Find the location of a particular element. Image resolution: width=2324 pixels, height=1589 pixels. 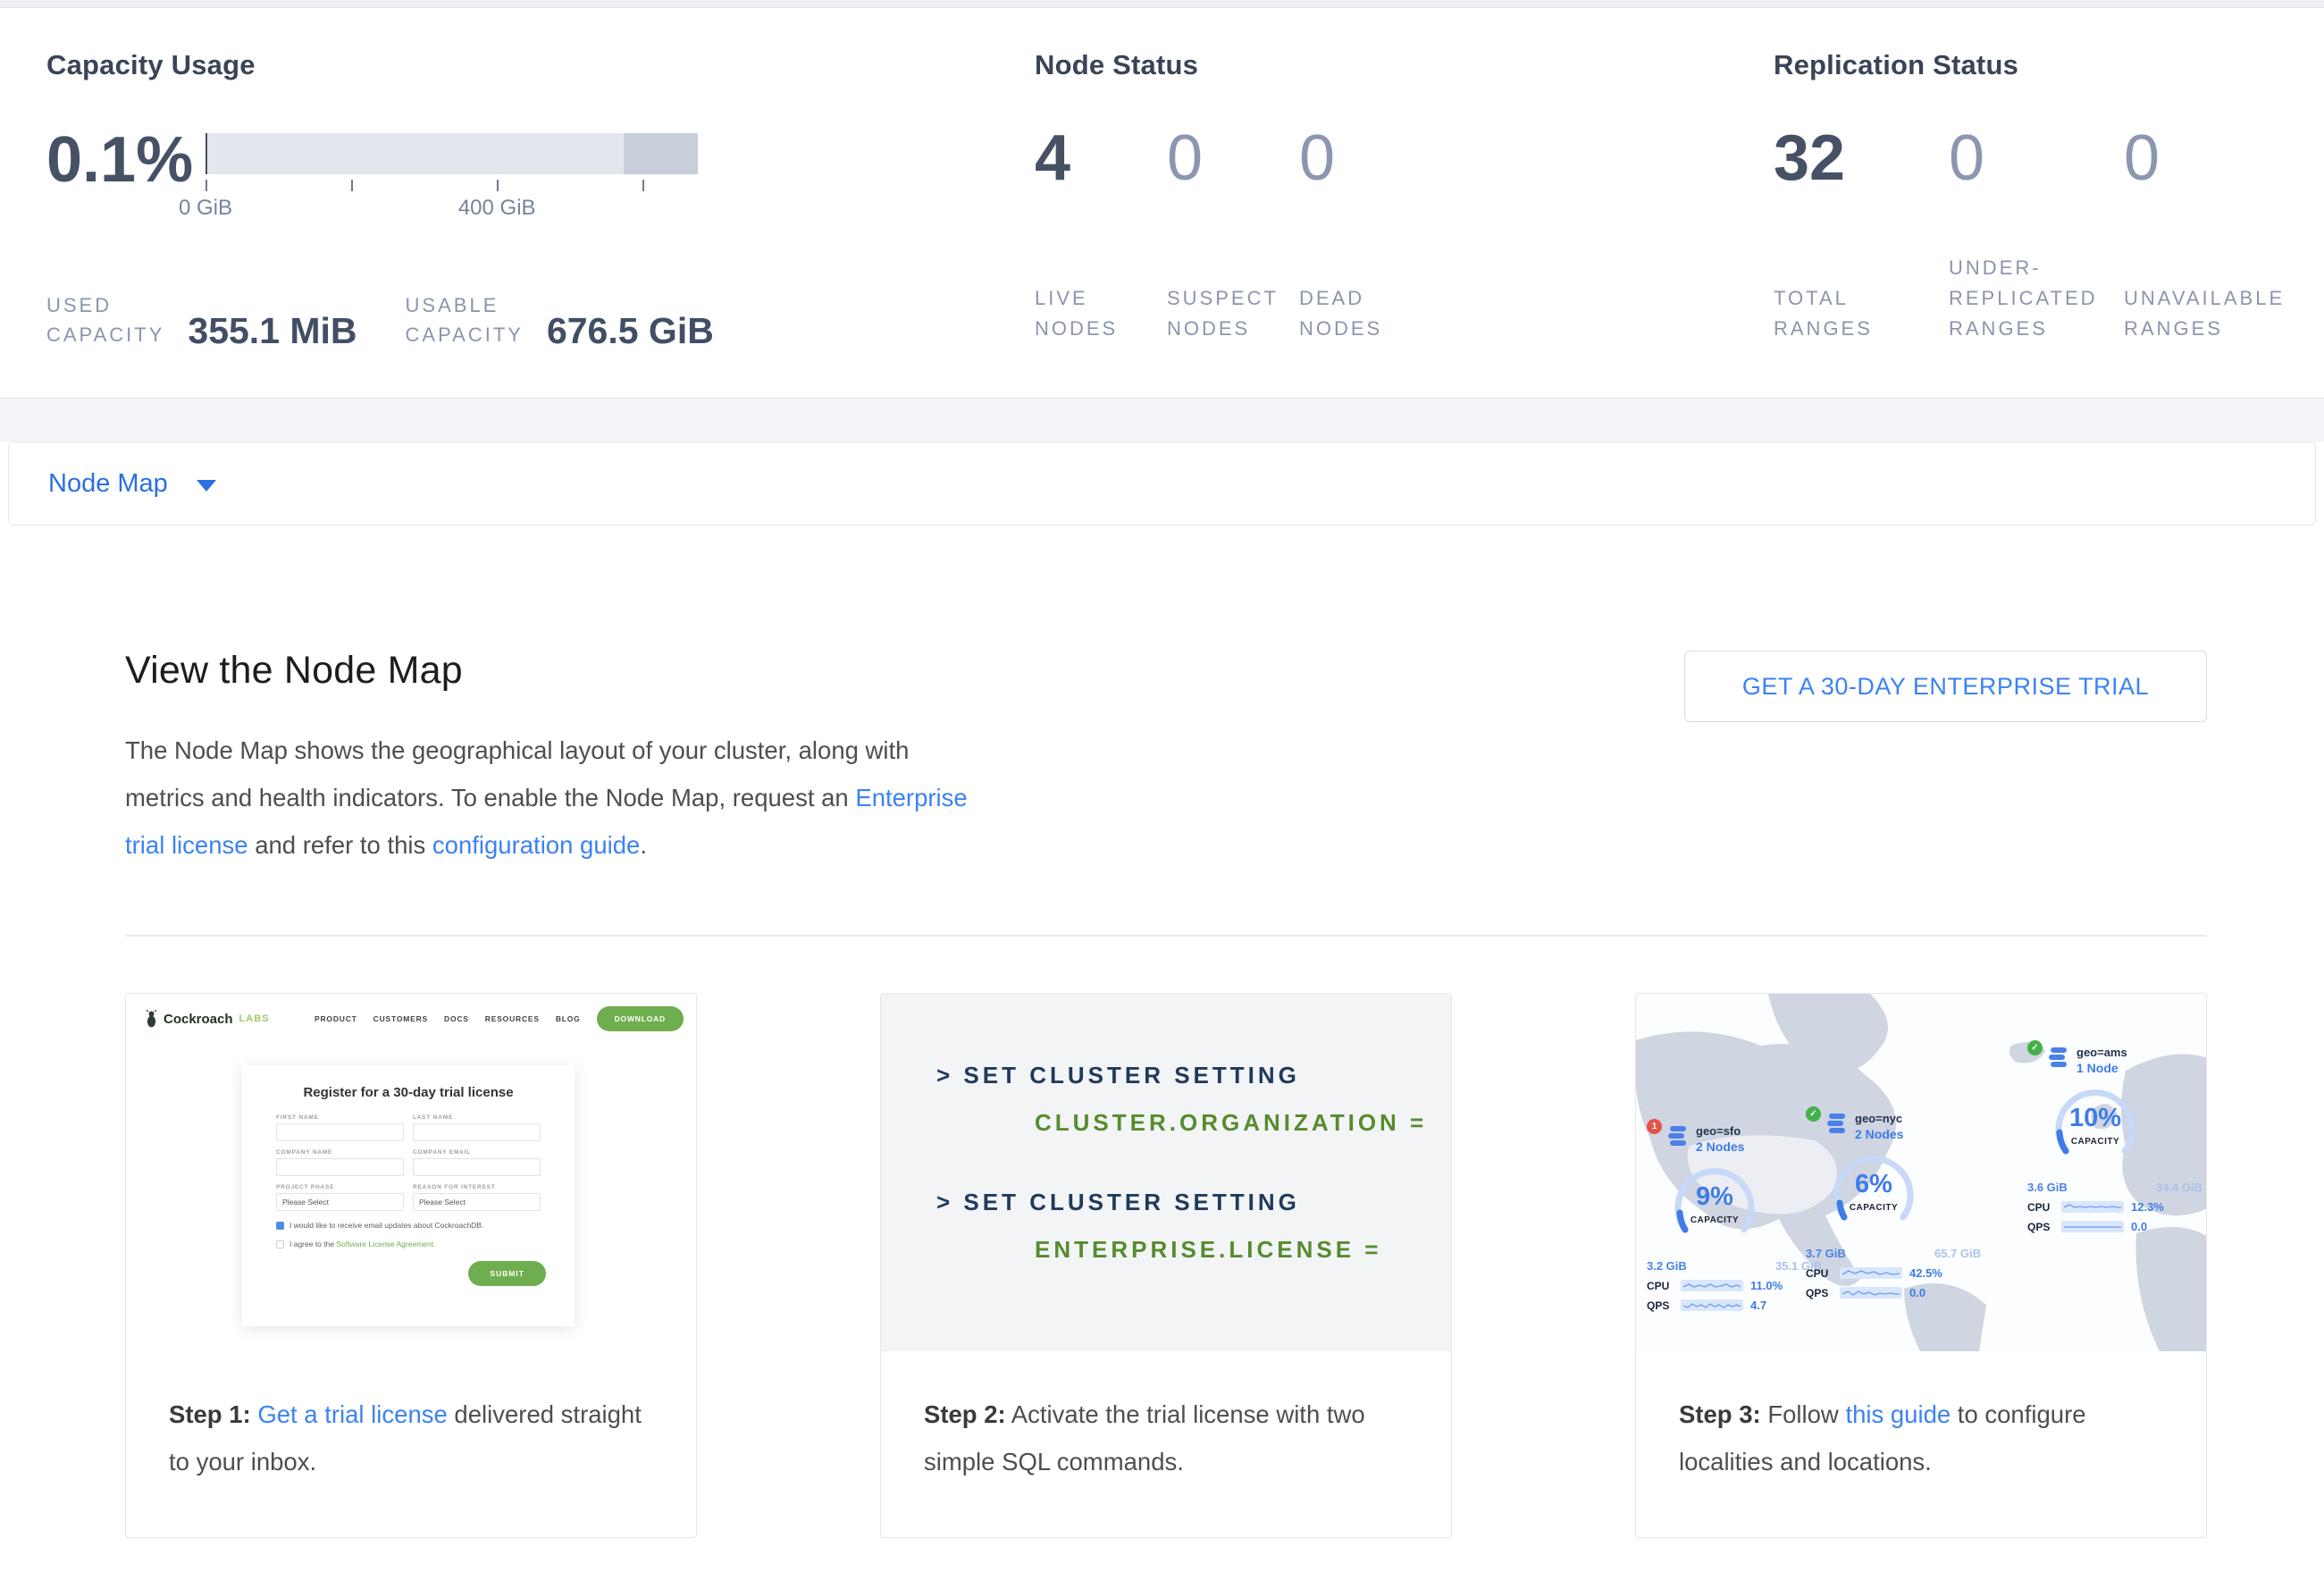

usable-capacity-label: CAPACITY is located at coordinates (464, 335).